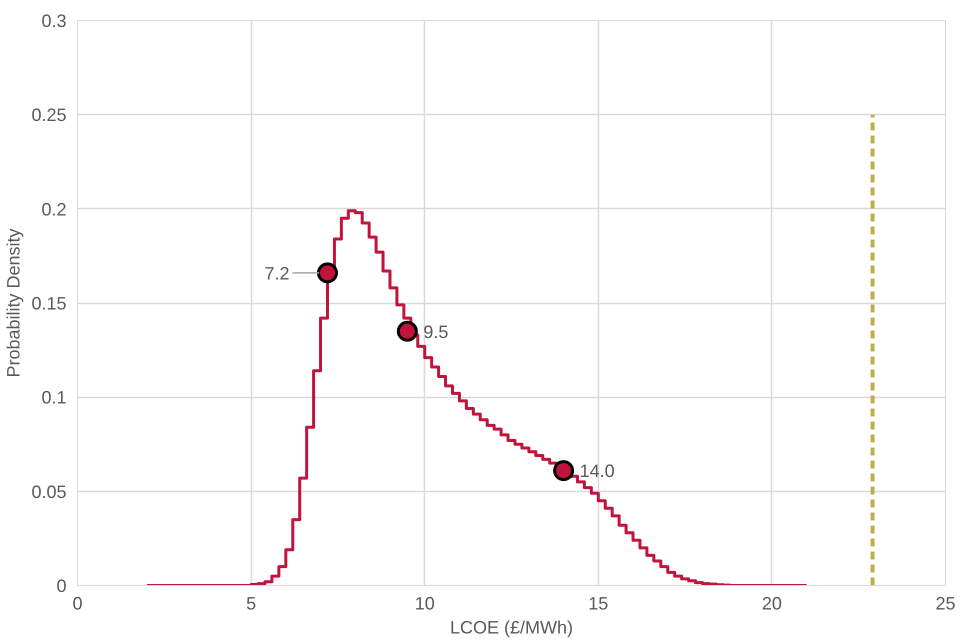  What do you see at coordinates (49, 115) in the screenshot?
I see `y-tick-label: 0.25` at bounding box center [49, 115].